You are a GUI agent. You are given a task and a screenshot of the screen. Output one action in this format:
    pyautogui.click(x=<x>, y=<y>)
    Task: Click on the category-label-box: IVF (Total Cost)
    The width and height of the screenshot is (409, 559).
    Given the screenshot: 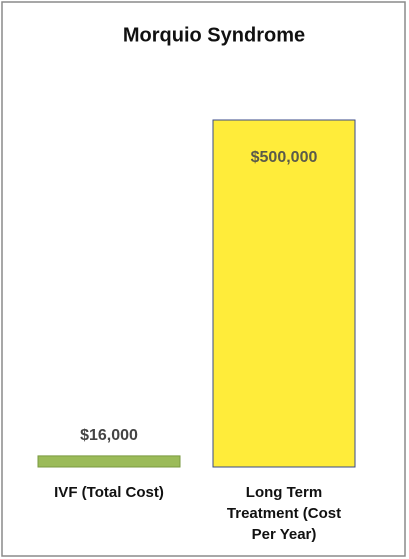 What is the action you would take?
    pyautogui.click(x=109, y=492)
    